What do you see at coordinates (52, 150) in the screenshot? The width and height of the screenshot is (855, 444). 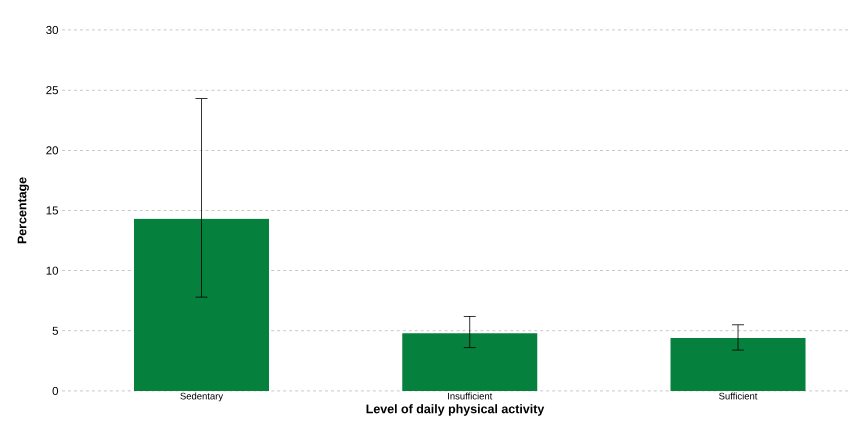 I see `y-tick-label: 20` at bounding box center [52, 150].